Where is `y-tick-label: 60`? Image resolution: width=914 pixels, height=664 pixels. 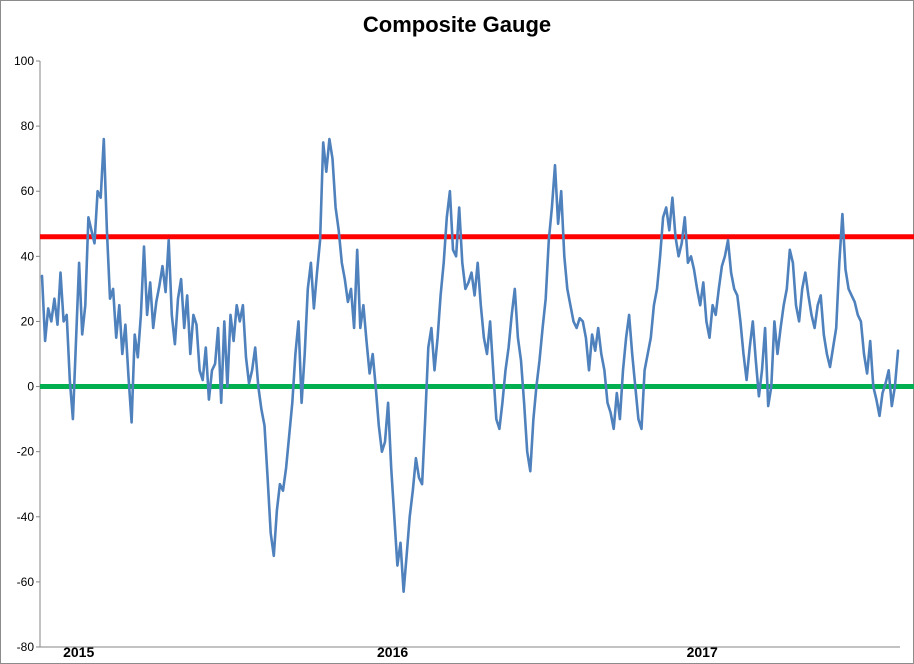 y-tick-label: 60 is located at coordinates (28, 191).